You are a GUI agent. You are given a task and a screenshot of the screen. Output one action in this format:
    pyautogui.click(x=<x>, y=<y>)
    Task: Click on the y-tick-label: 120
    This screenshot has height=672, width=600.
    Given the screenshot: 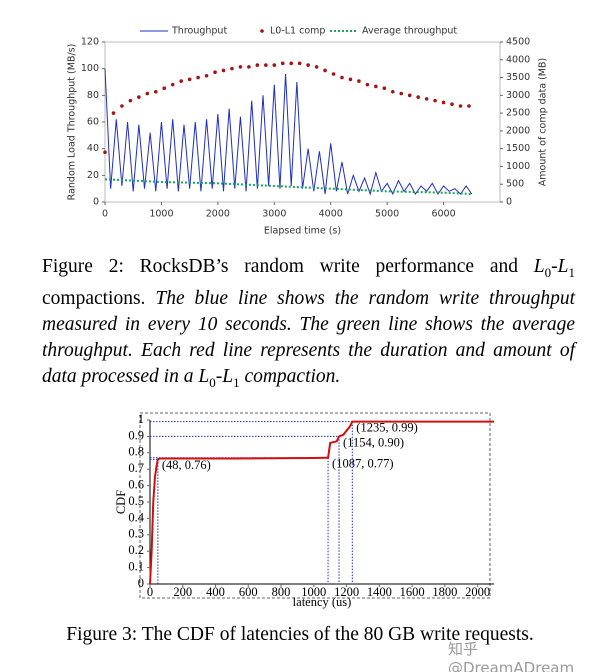 What is the action you would take?
    pyautogui.click(x=90, y=42)
    